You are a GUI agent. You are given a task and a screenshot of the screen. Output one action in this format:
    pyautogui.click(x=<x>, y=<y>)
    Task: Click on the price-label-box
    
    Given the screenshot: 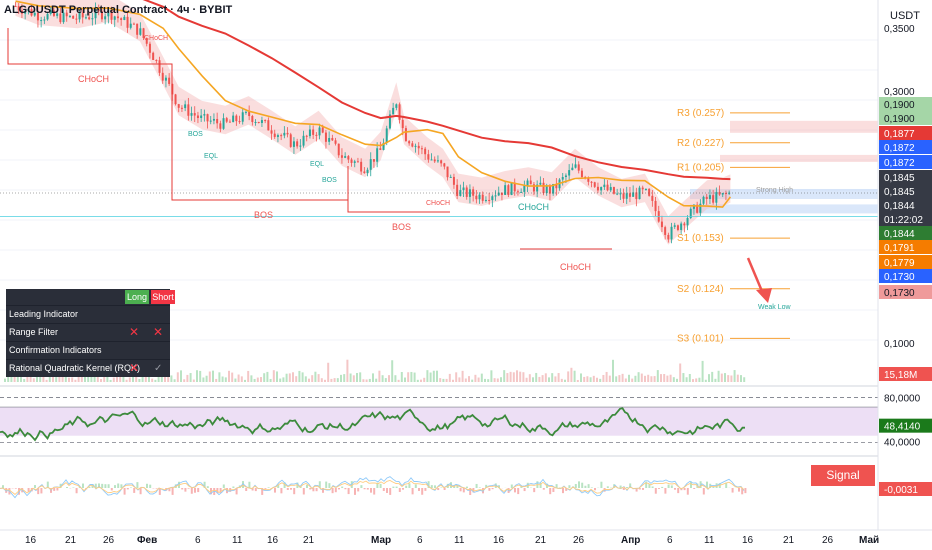 What is the action you would take?
    pyautogui.click(x=905, y=104)
    